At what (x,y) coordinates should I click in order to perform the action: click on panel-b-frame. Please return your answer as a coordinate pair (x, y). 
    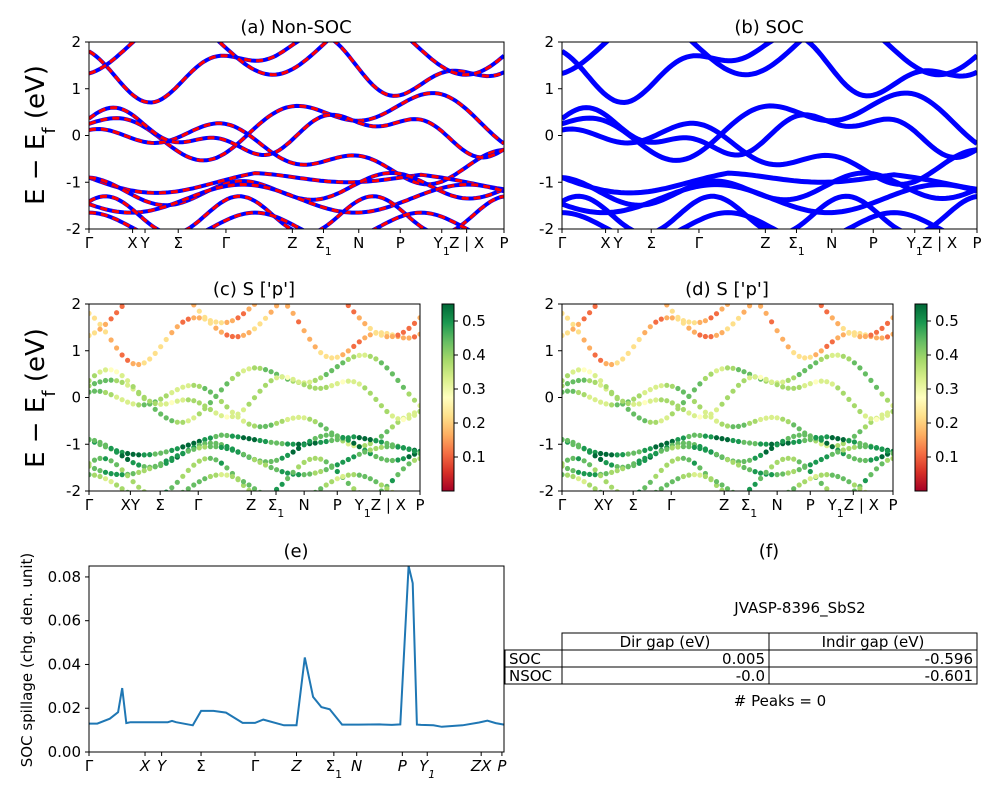
    Looking at the image, I should click on (769, 135).